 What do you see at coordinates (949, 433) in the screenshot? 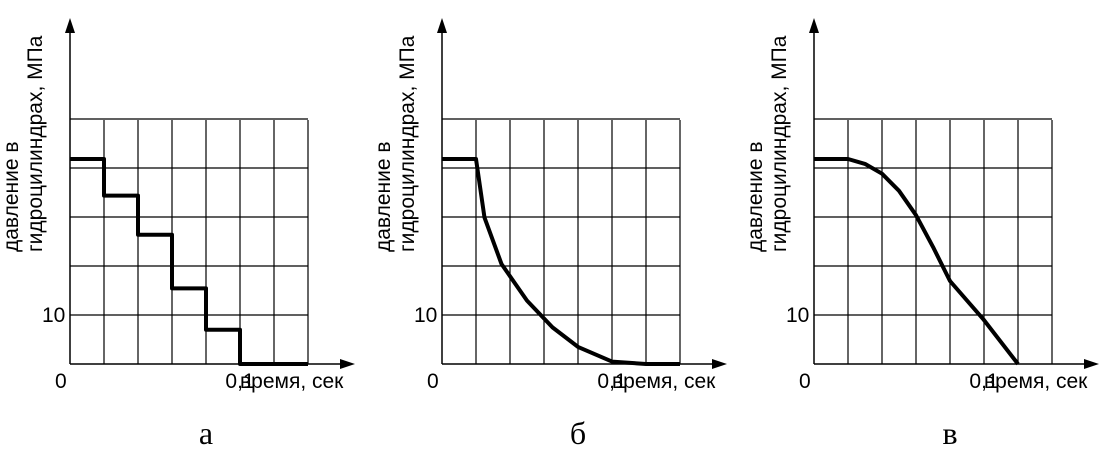
I see `panel-label: в` at bounding box center [949, 433].